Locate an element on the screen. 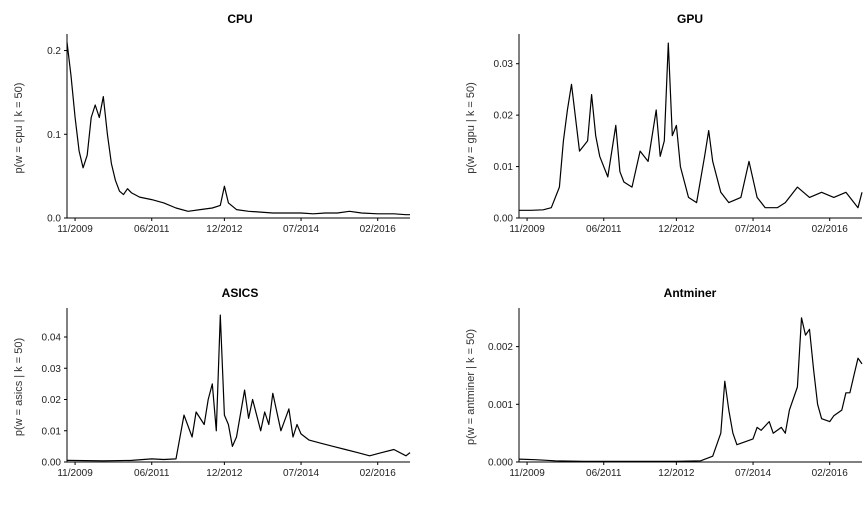 Image resolution: width=865 pixels, height=511 pixels. y-axis-label: p(w = asics | k = 50) is located at coordinates (19, 387).